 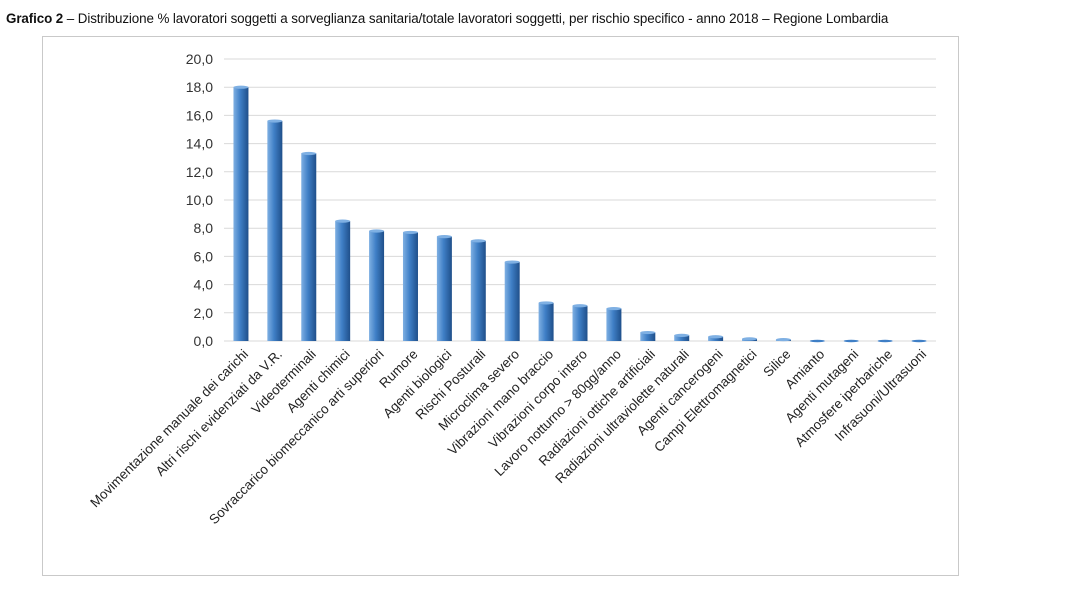 I want to click on y-tick-label: 14,0, so click(x=199, y=144).